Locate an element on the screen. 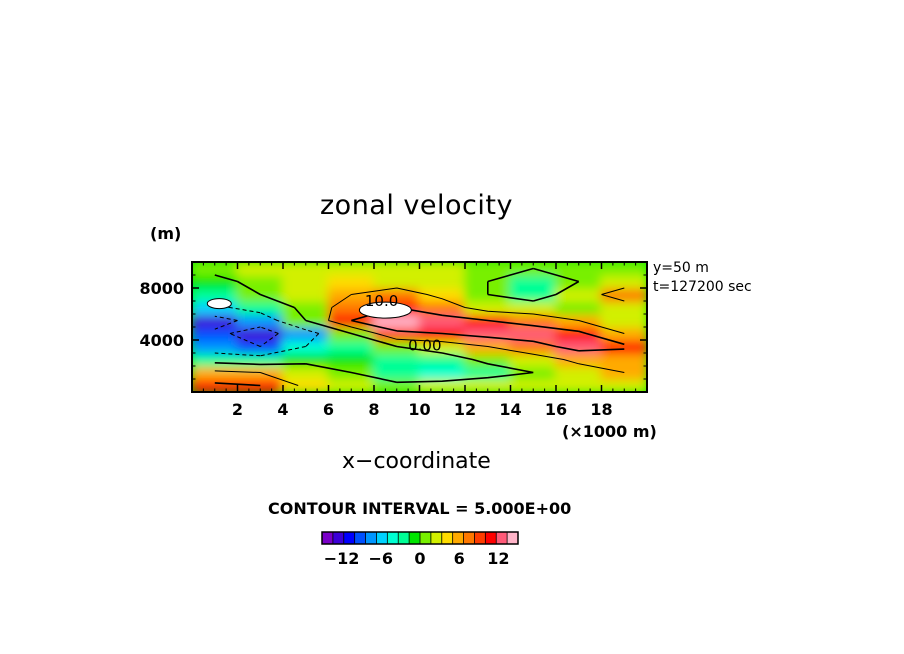 This screenshot has width=904, height=654. annotation-time: t=127200 sec is located at coordinates (702, 287).